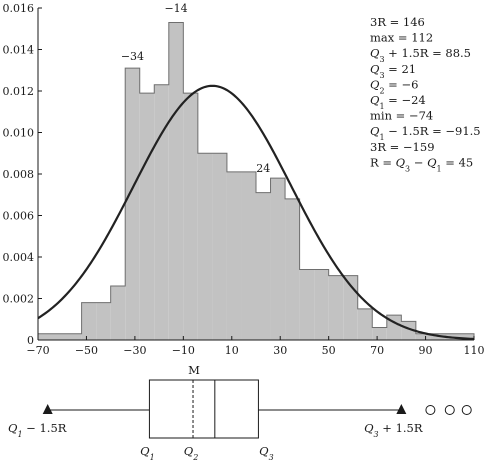  I want to click on y-tick-label: 0.004, so click(19, 257).